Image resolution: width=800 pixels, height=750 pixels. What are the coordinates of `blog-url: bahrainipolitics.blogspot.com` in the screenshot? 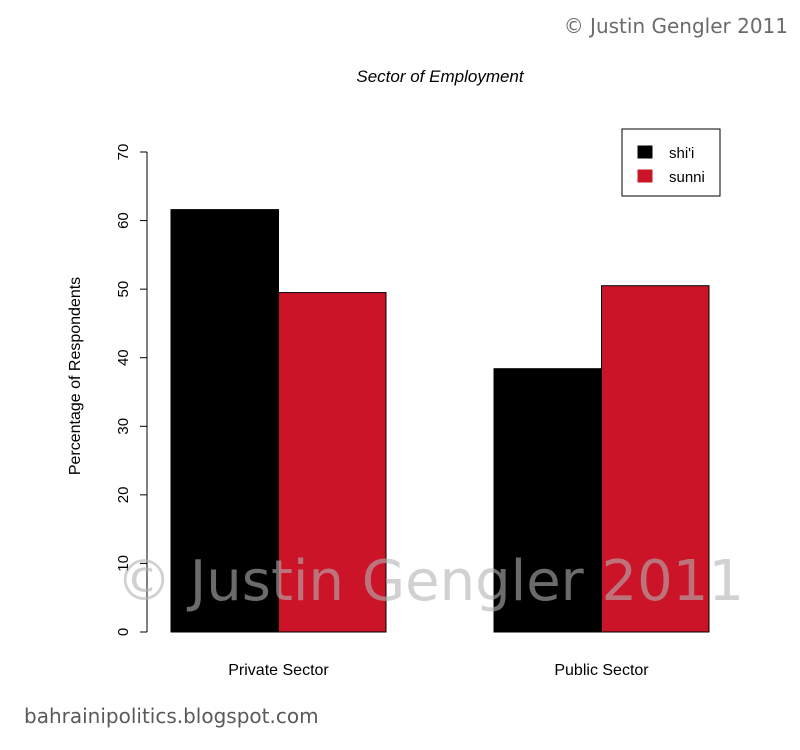 It's located at (171, 716).